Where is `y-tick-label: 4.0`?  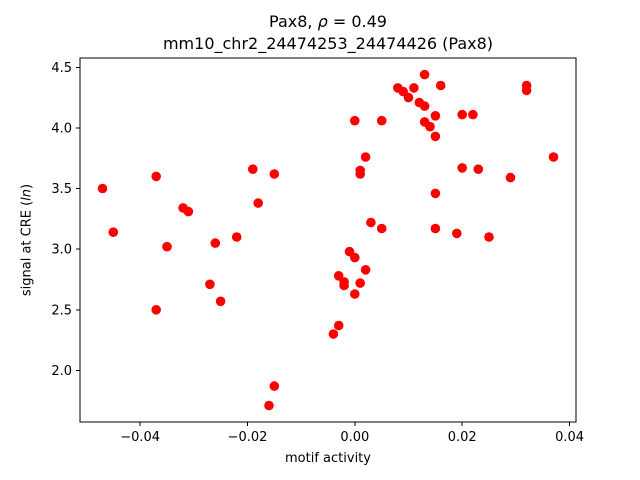
y-tick-label: 4.0 is located at coordinates (61, 128).